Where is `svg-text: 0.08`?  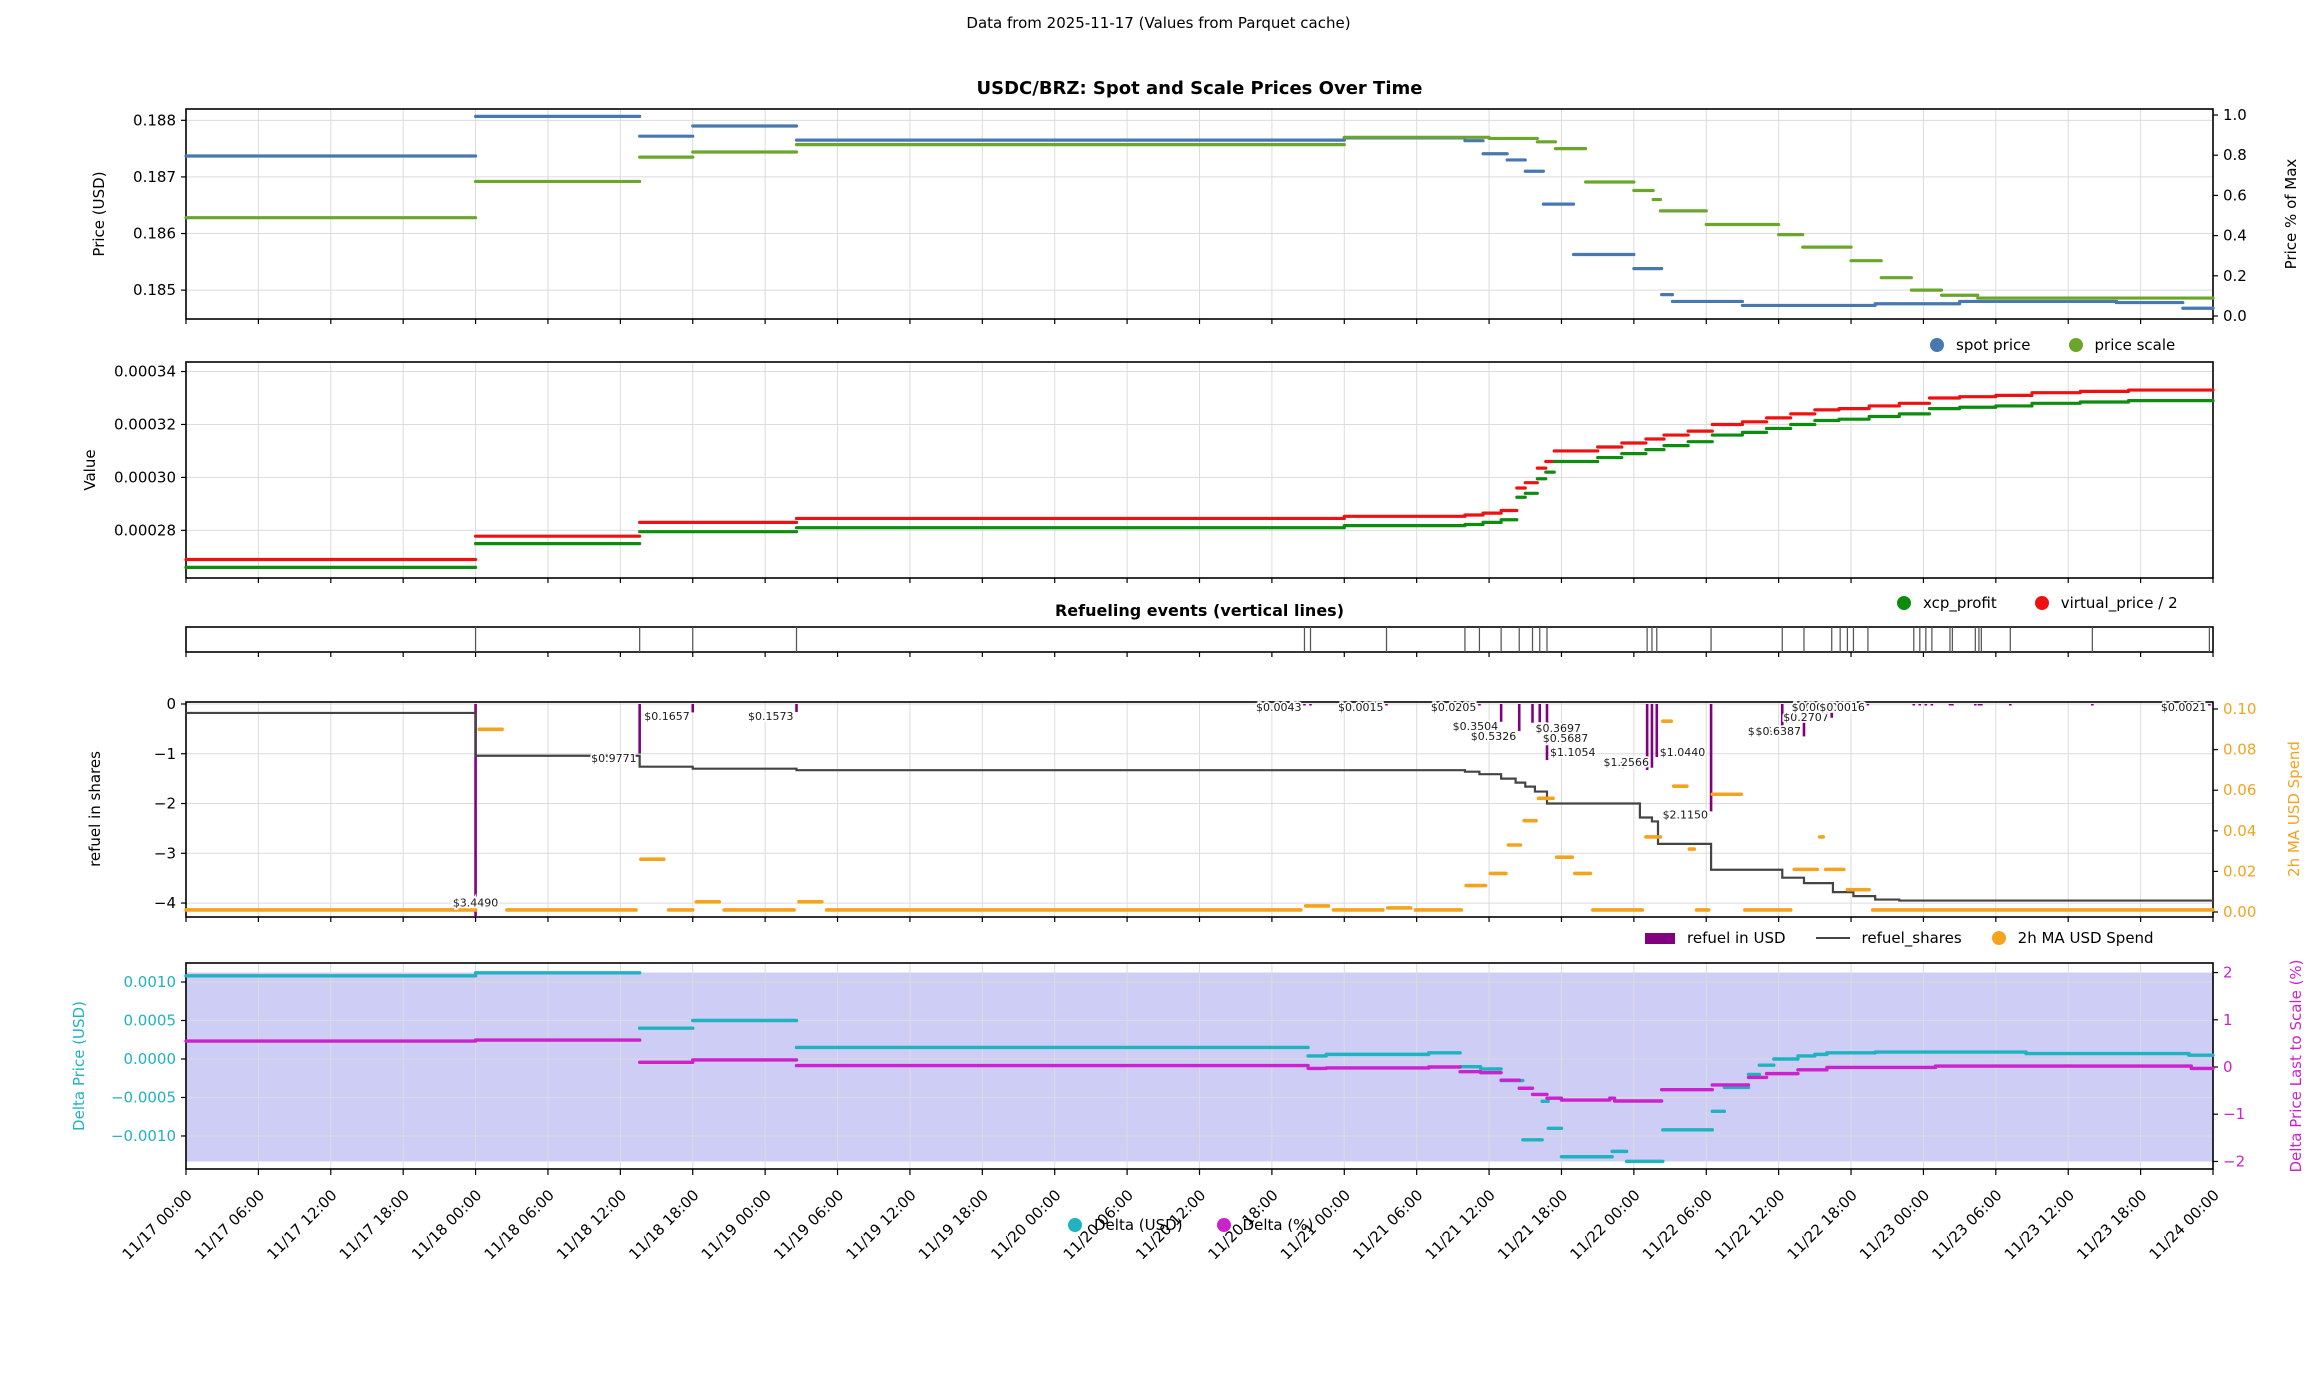 svg-text: 0.08 is located at coordinates (2239, 750).